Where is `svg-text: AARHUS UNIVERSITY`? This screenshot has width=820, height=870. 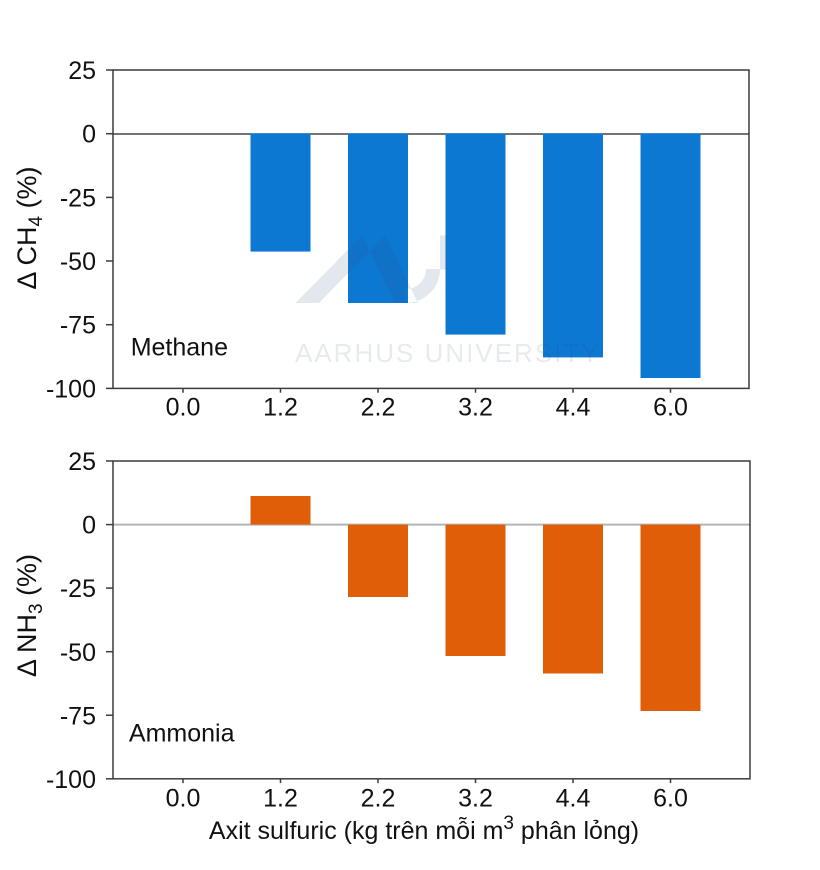
svg-text: AARHUS UNIVERSITY is located at coordinates (448, 353).